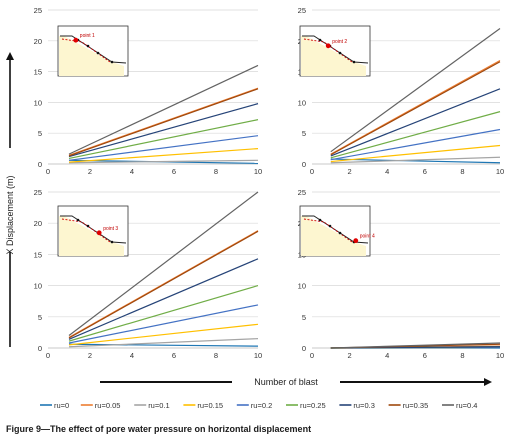  What do you see at coordinates (286, 382) in the screenshot?
I see `x-axis-label: Number of blast` at bounding box center [286, 382].